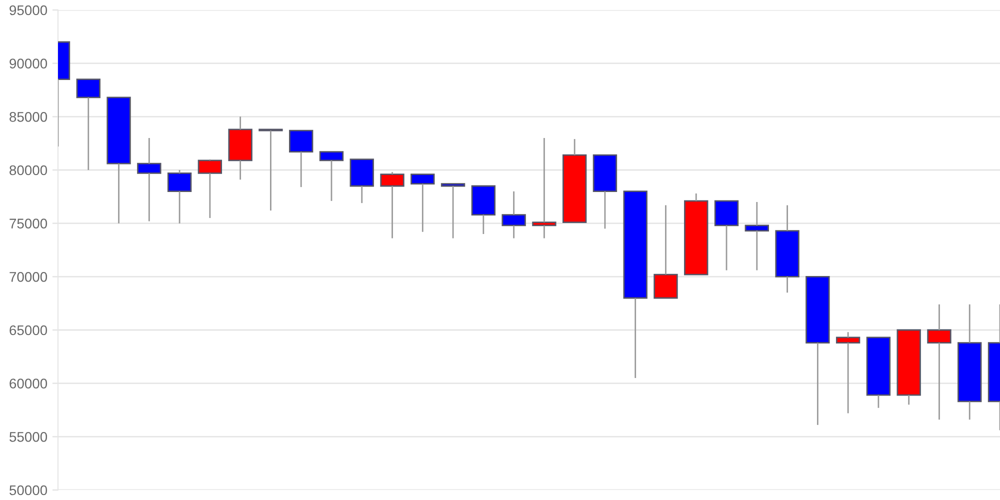 The width and height of the screenshot is (1000, 500). I want to click on y-tick-label: 55000, so click(29, 437).